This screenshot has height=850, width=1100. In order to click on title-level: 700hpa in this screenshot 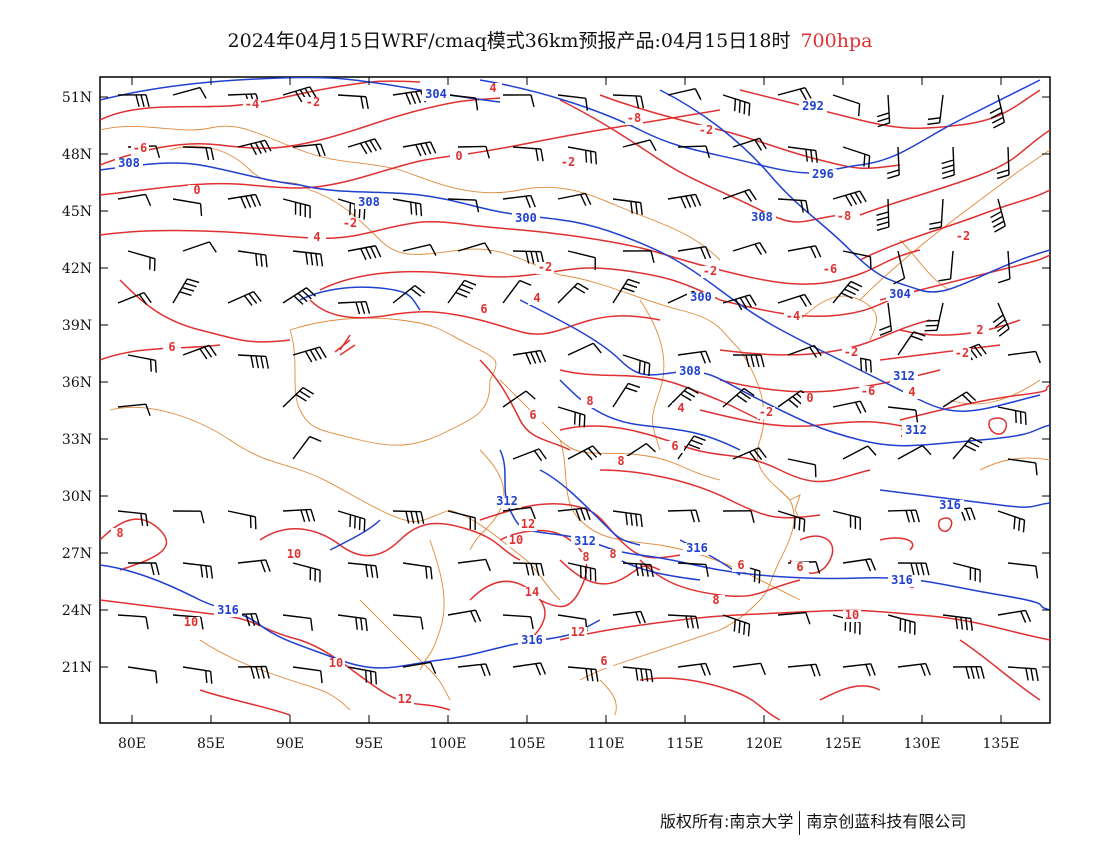, I will do `click(836, 41)`.